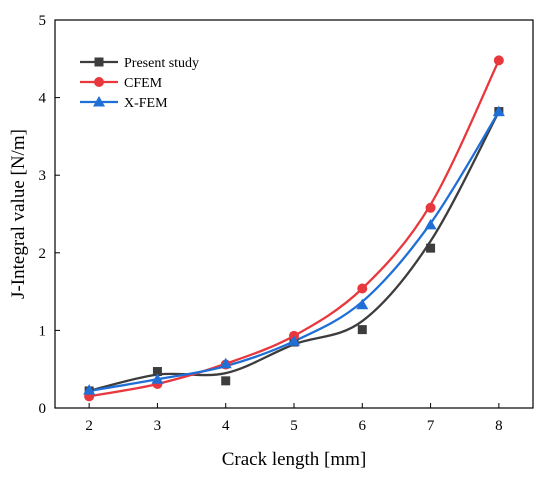 The width and height of the screenshot is (550, 479). Describe the element at coordinates (146, 103) in the screenshot. I see `legend-label-x-fem: X-FEM` at that location.